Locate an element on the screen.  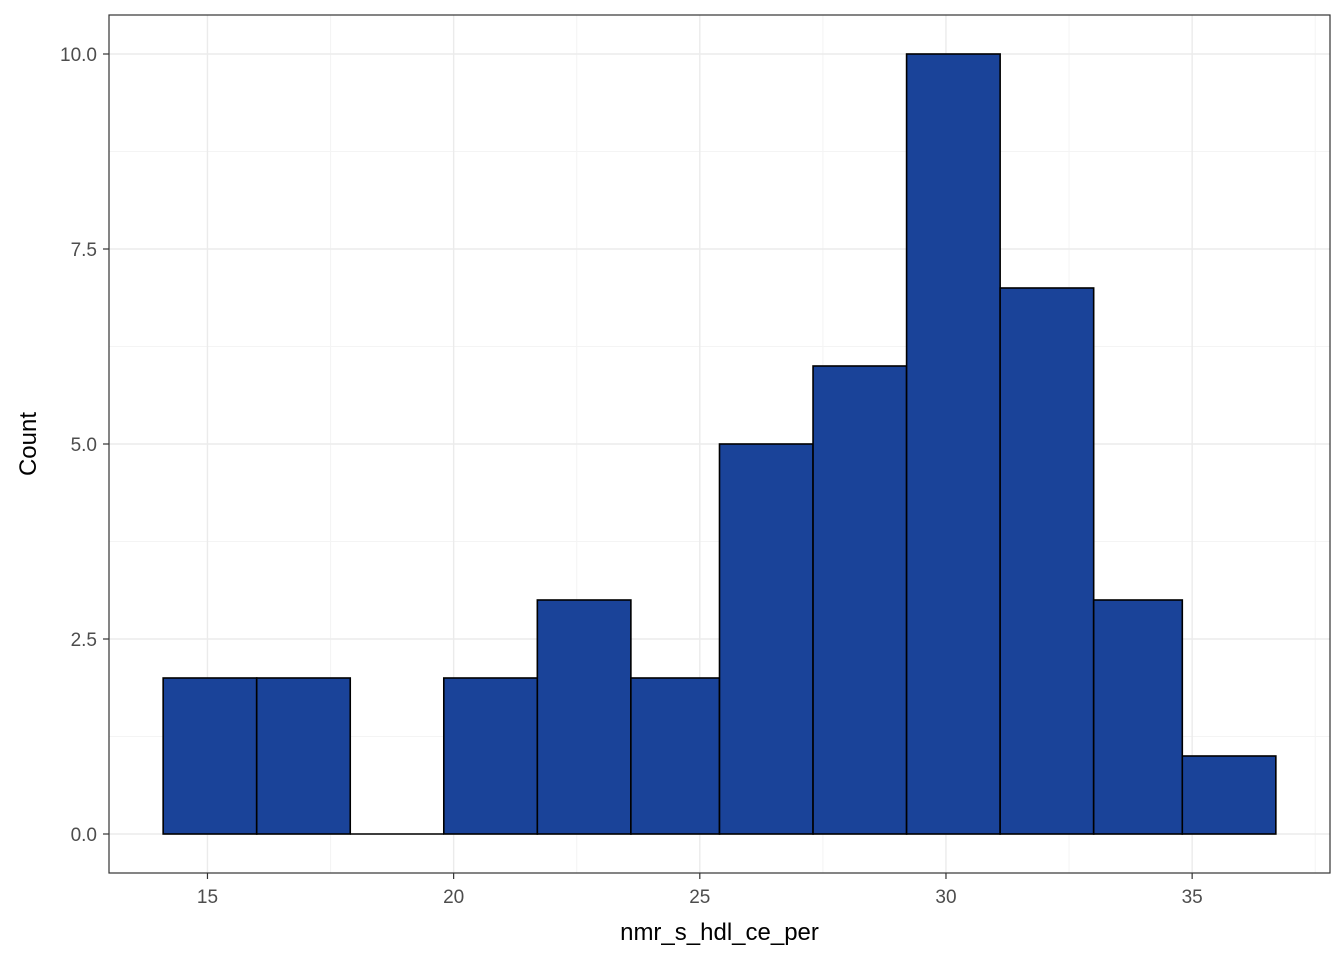
x-axis-ticks: 15 20 25 30 35 is located at coordinates (700, 890).